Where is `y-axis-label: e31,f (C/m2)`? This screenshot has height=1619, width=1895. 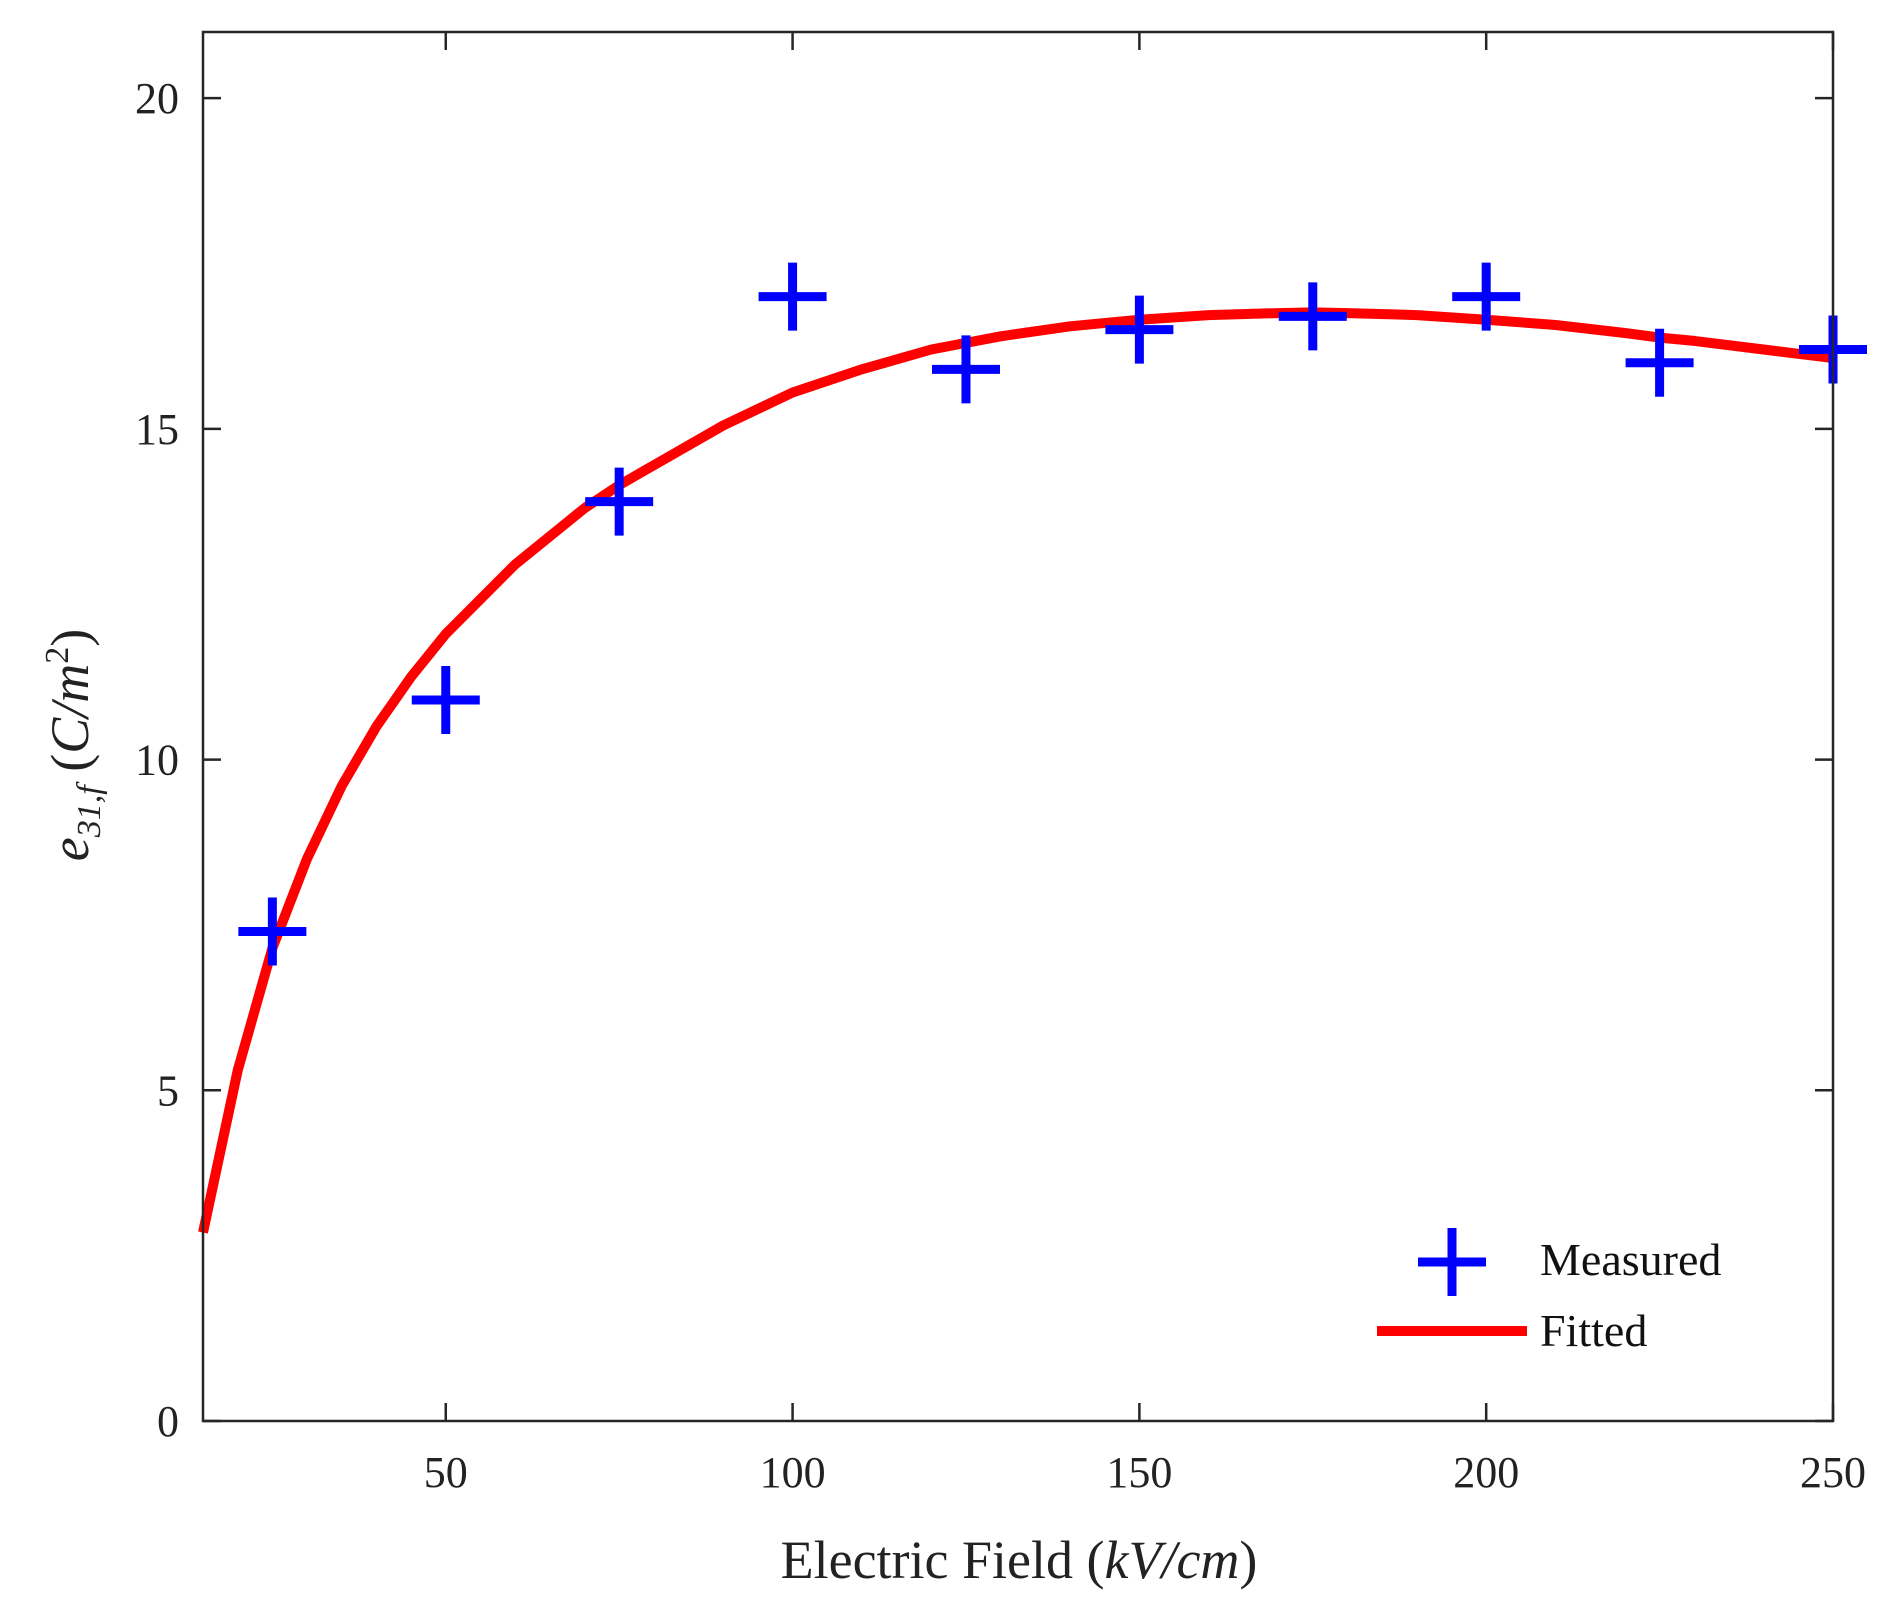 y-axis-label: e31,f (C/m2) is located at coordinates (73, 745).